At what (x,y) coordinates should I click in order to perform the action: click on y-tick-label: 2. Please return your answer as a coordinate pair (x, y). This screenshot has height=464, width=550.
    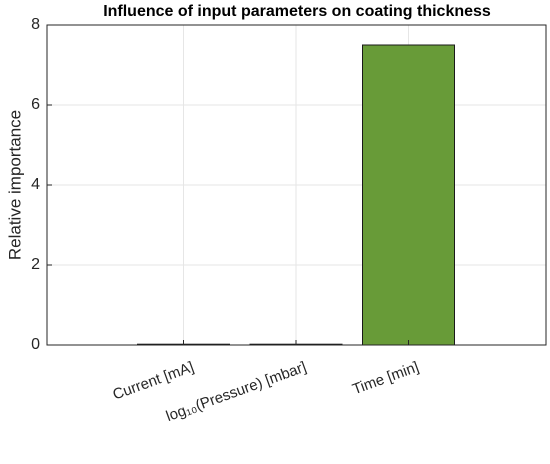
    Looking at the image, I should click on (35, 264).